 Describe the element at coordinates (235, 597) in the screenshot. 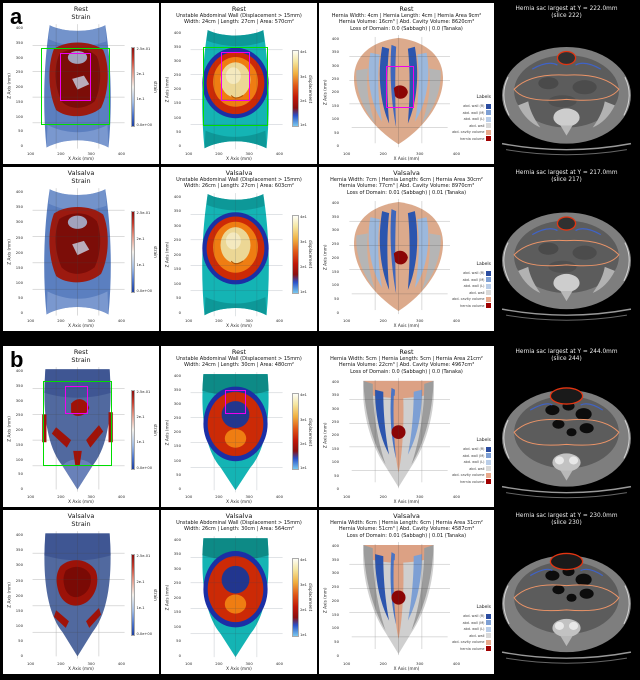

I see `displacement-map` at that location.